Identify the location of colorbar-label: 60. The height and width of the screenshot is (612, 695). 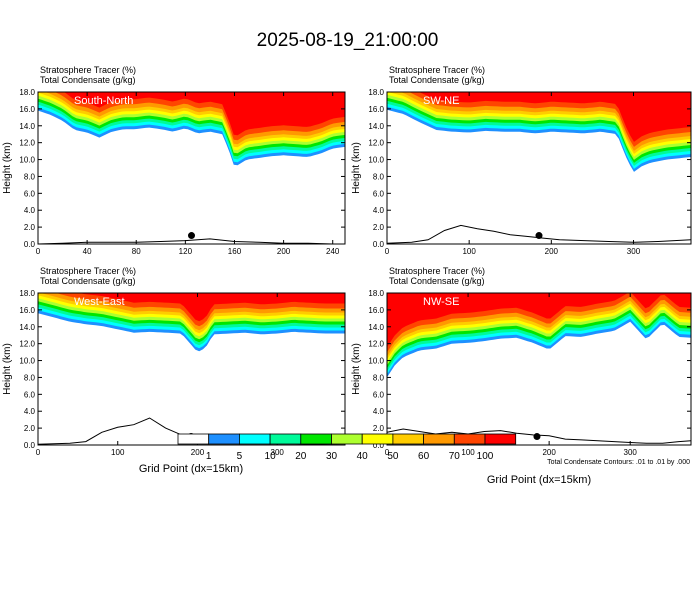
(424, 456).